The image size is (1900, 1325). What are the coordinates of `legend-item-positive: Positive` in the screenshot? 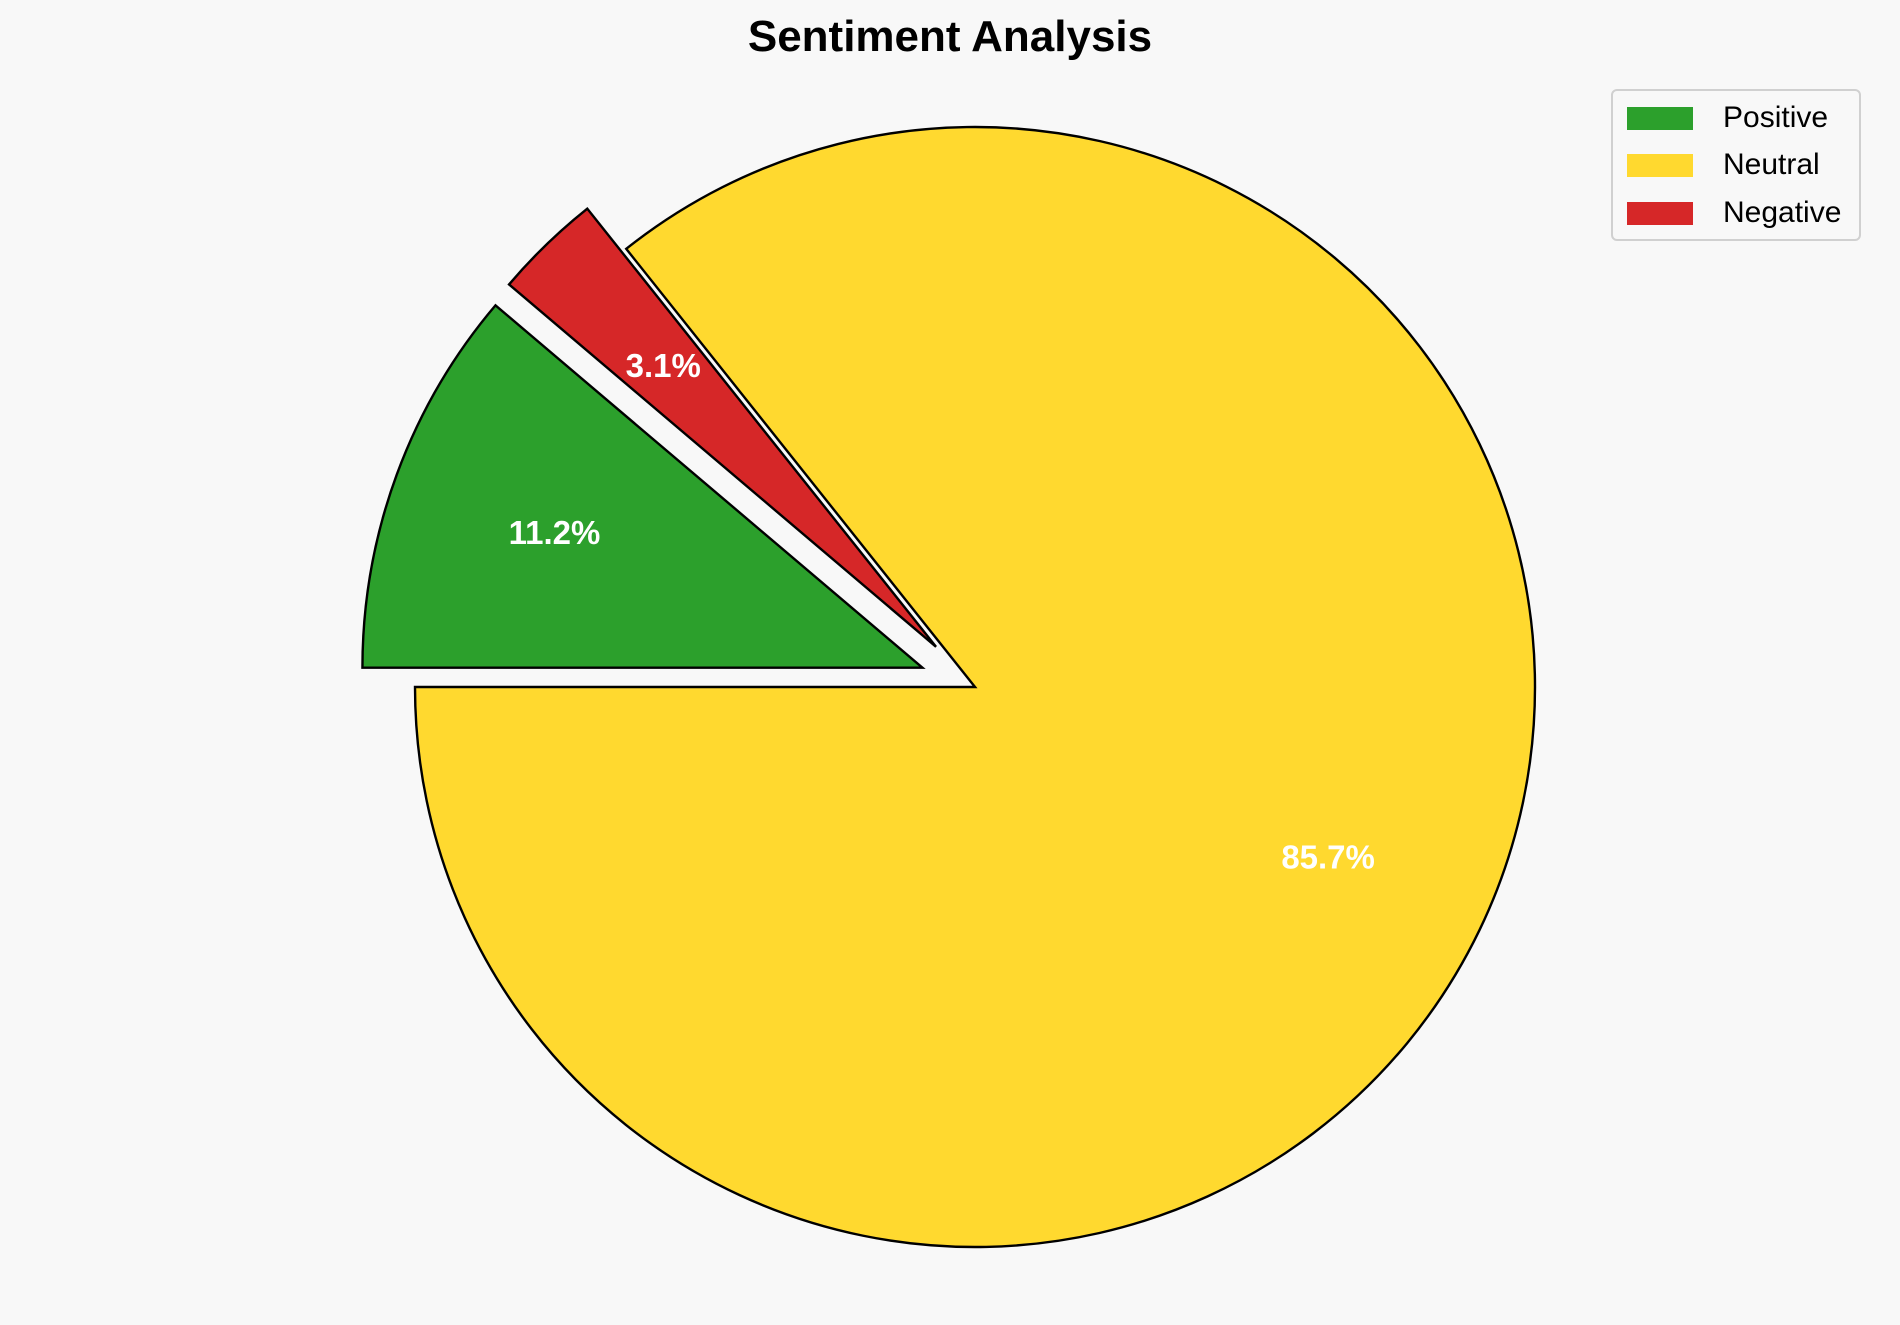 It's located at (1728, 117).